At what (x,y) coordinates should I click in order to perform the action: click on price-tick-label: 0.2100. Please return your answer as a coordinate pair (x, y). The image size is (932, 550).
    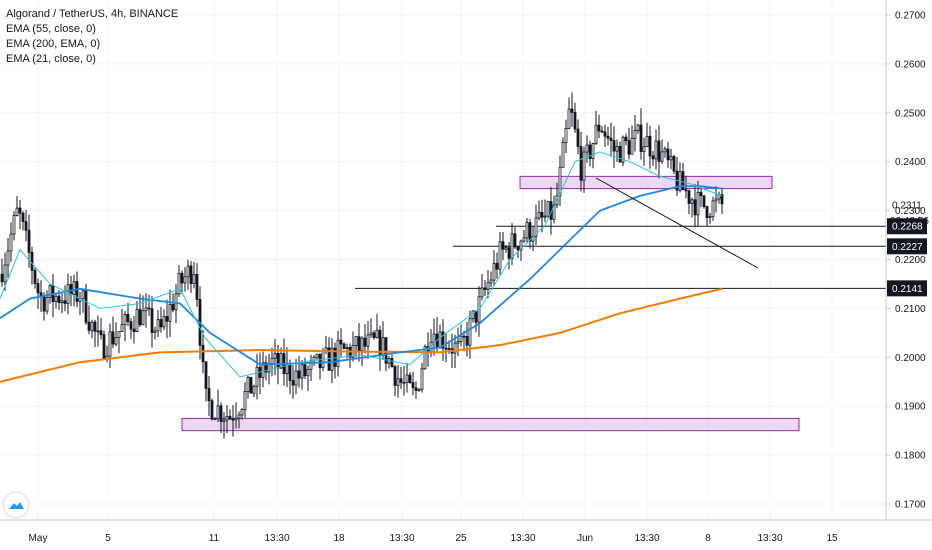
    Looking at the image, I should click on (910, 309).